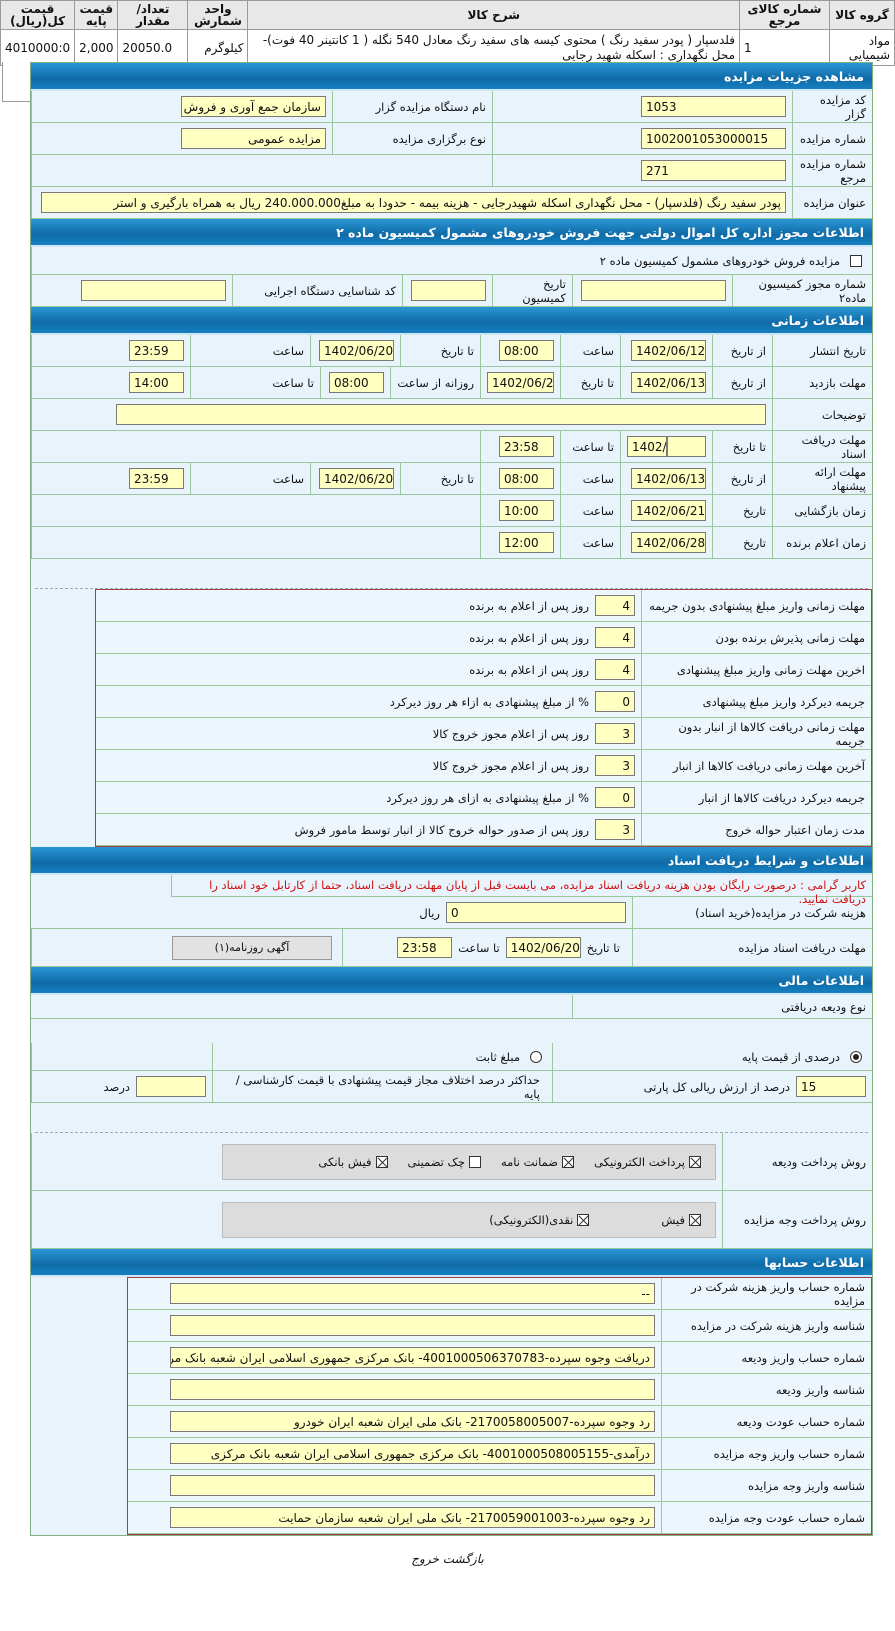 The height and width of the screenshot is (1631, 895). I want to click on method-label: پرداخت الکترونیکی, so click(639, 1161).